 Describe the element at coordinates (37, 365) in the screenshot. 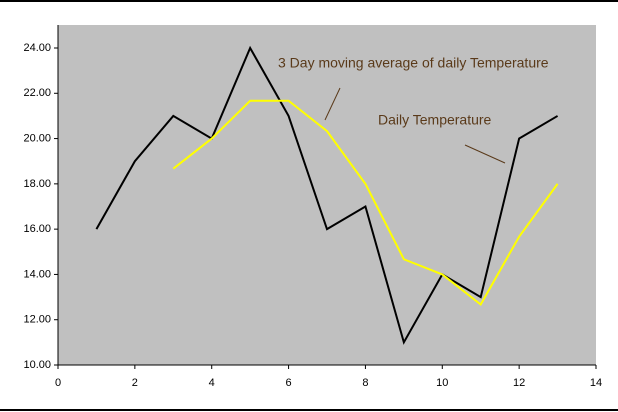

I see `y-tick-label: 10.00` at that location.